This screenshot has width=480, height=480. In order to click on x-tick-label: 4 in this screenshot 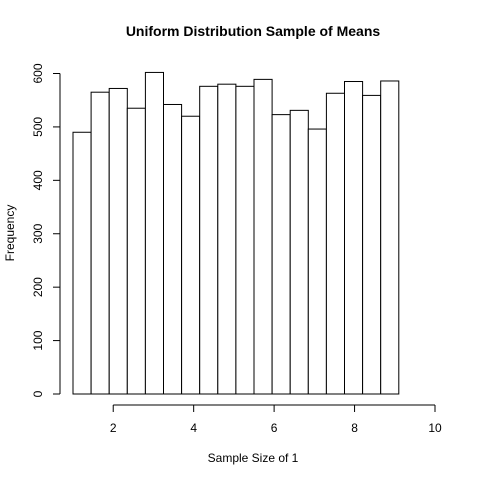, I will do `click(193, 428)`.